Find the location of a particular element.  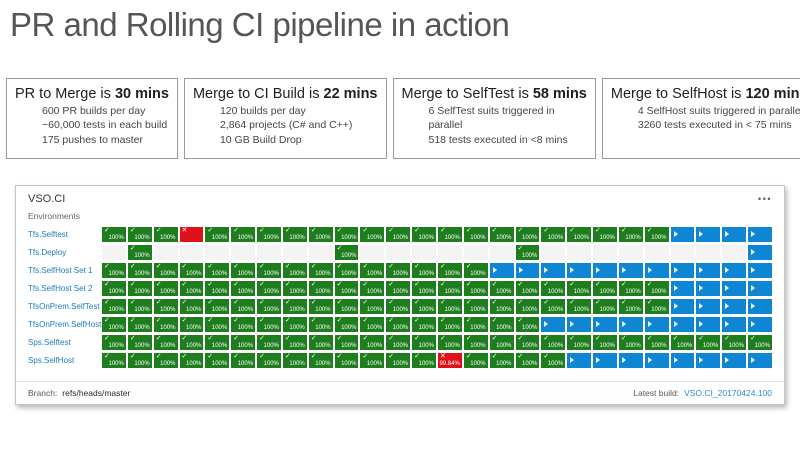

env-name-link: Tfs.Deploy is located at coordinates (47, 252).